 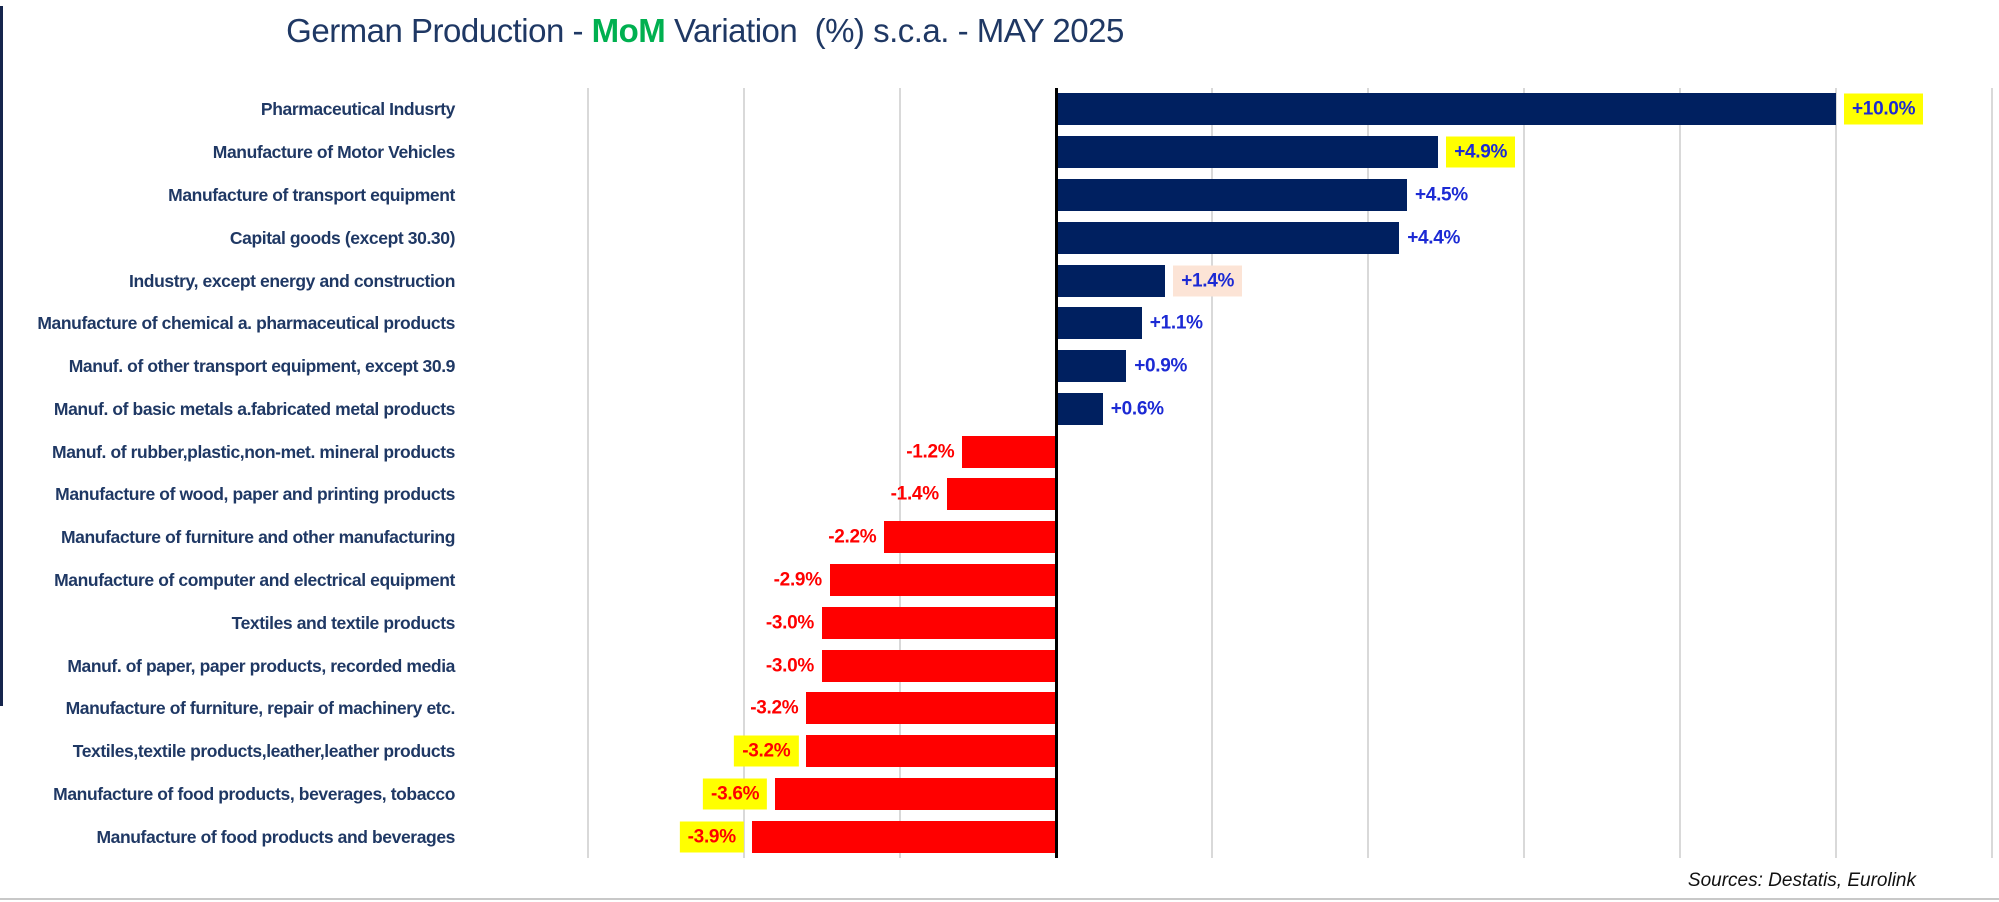 What do you see at coordinates (1208, 280) in the screenshot?
I see `value-label: +1.4%` at bounding box center [1208, 280].